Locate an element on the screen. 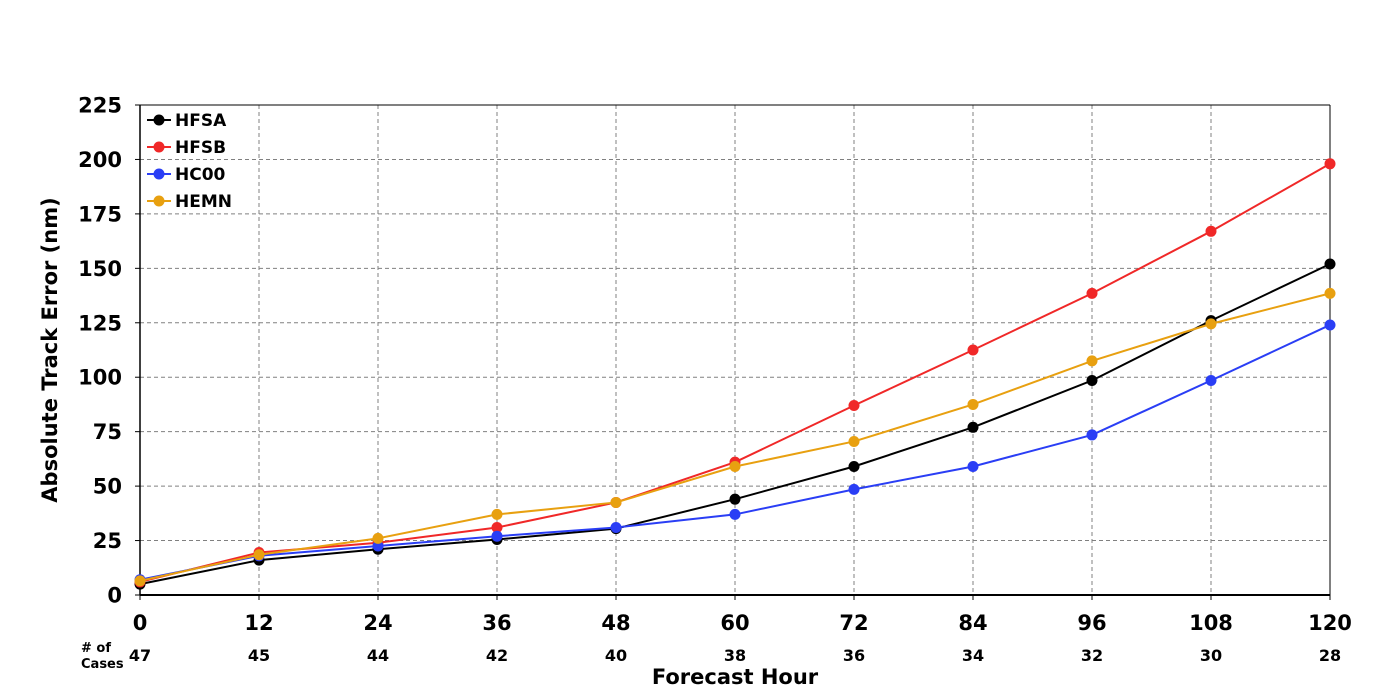 Image resolution: width=1400 pixels, height=700 pixels. x-tick-label: 0 is located at coordinates (140, 623).